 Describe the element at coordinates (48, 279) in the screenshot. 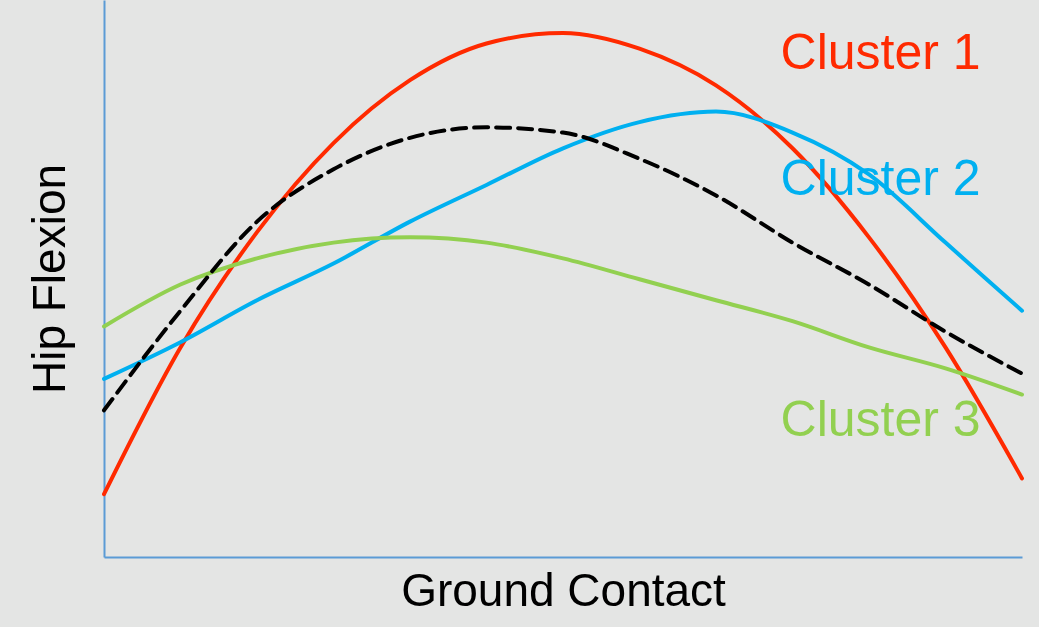

I see `y-axis-title: Hip Flexion` at that location.